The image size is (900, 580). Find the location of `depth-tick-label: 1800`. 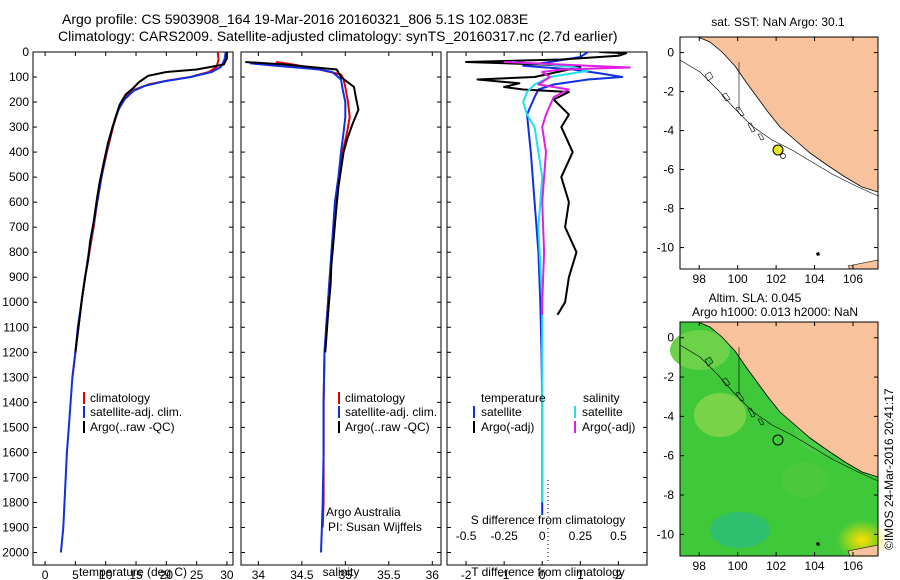

depth-tick-label: 1800 is located at coordinates (15, 502).